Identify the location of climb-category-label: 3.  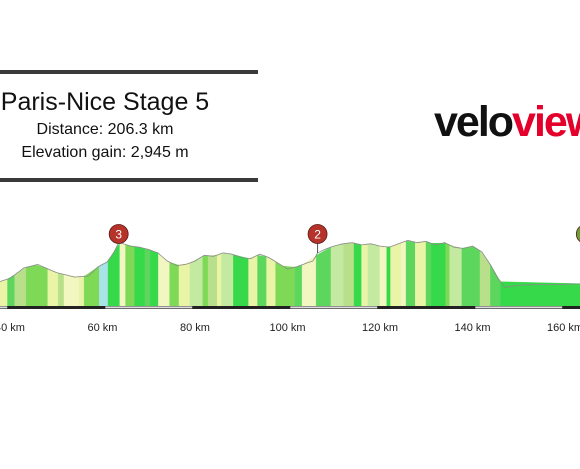
(118, 235).